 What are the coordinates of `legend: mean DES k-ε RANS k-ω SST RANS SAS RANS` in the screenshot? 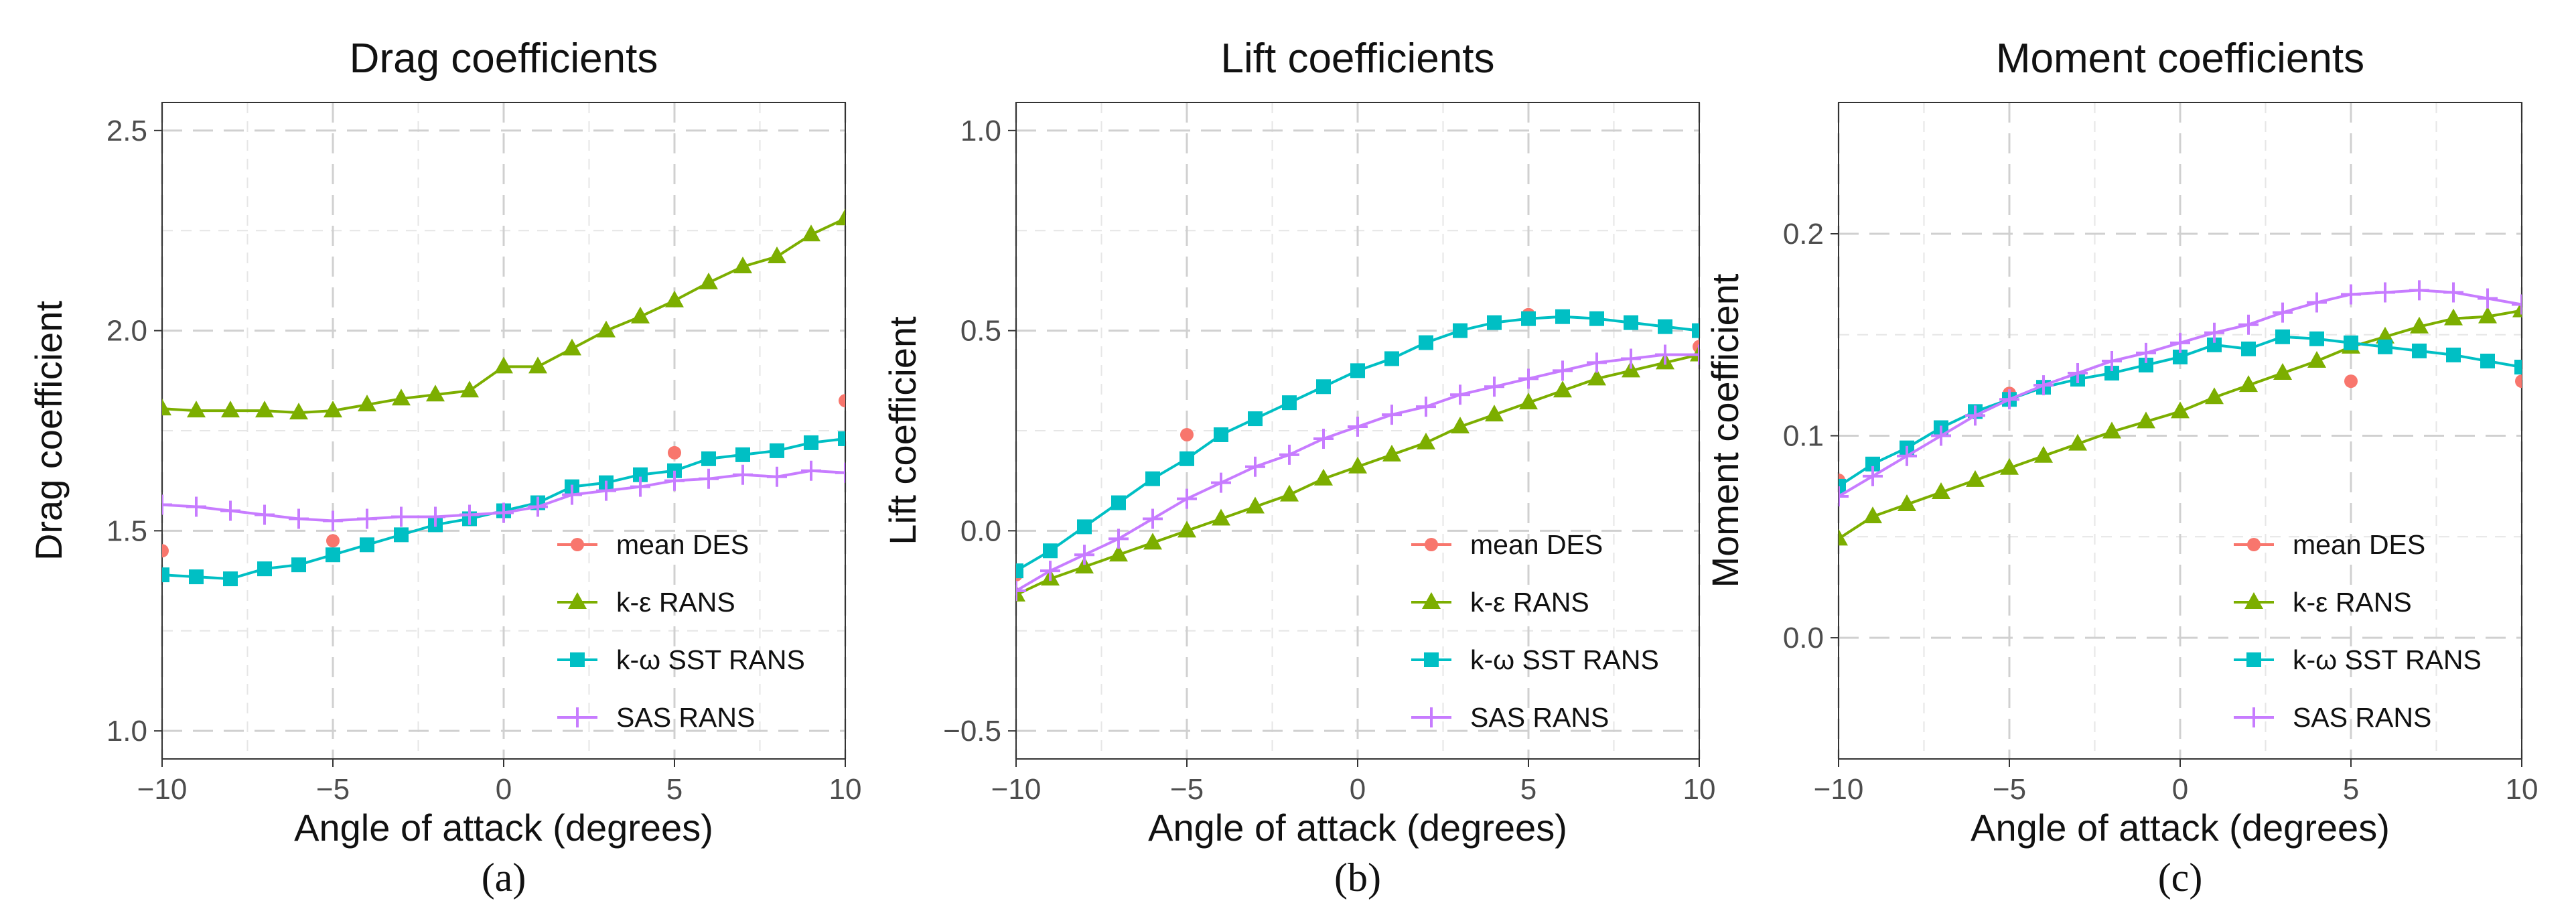 It's located at (2358, 631).